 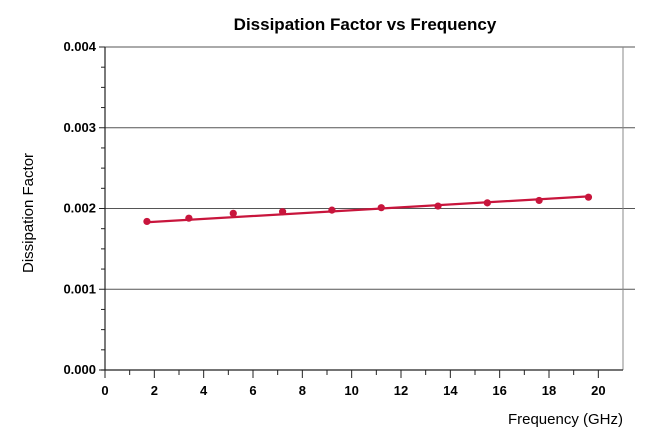 What do you see at coordinates (351, 390) in the screenshot?
I see `x-tick-label-5: 10` at bounding box center [351, 390].